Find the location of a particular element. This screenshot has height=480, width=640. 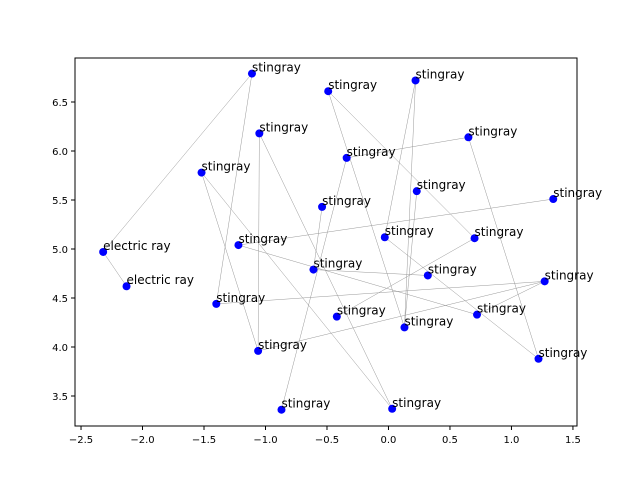

x-tick-label: 0.5 is located at coordinates (450, 440).